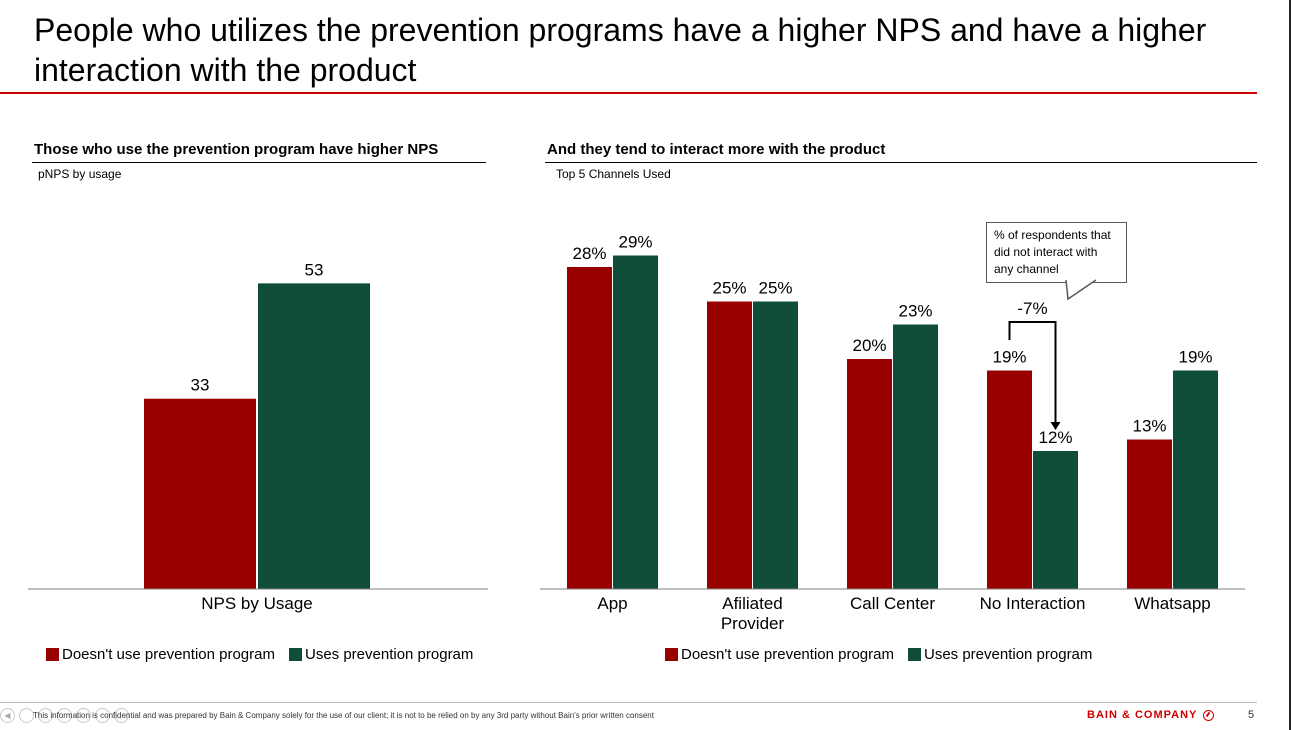 The image size is (1291, 730). What do you see at coordinates (1033, 603) in the screenshot?
I see `x-tick-label: No Interaction` at bounding box center [1033, 603].